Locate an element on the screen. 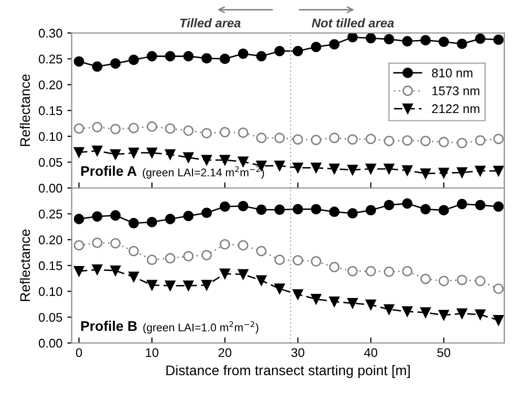 Image resolution: width=512 pixels, height=400 pixels. x-tick-label: 0 is located at coordinates (79, 353).